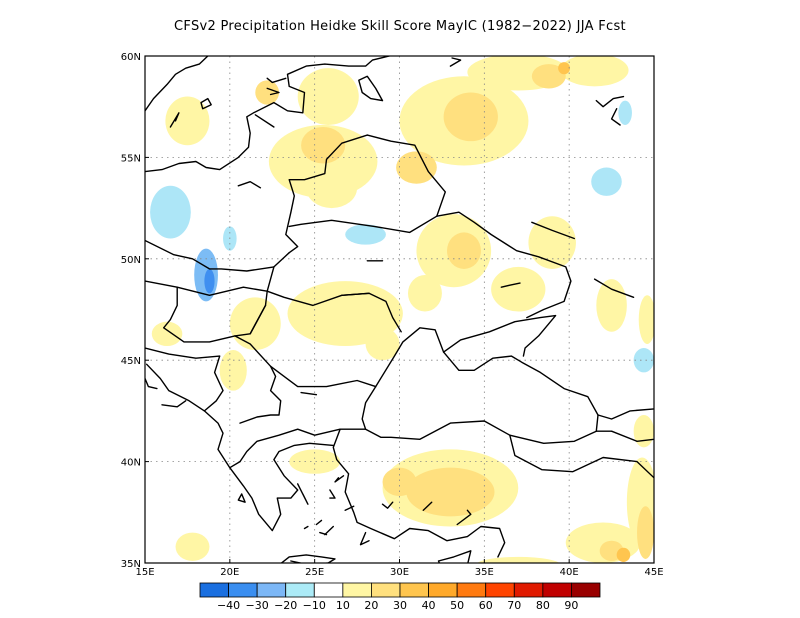 Image resolution: width=800 pixels, height=618 pixels. What do you see at coordinates (543, 605) in the screenshot?
I see `colorbar-label: 80` at bounding box center [543, 605].